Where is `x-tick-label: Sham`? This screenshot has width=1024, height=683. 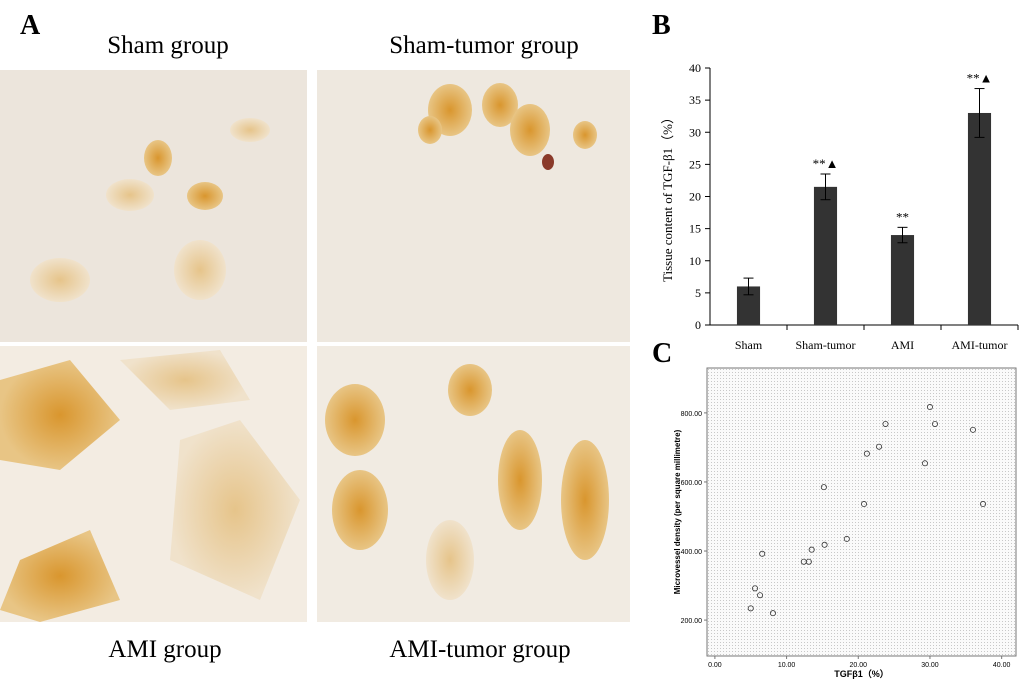 x-tick-label: Sham is located at coordinates (749, 345).